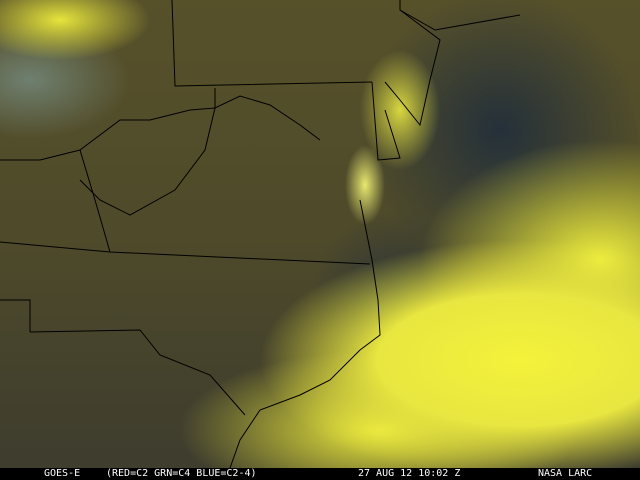  Describe the element at coordinates (412, 68) in the screenshot. I see `nj-border` at that location.